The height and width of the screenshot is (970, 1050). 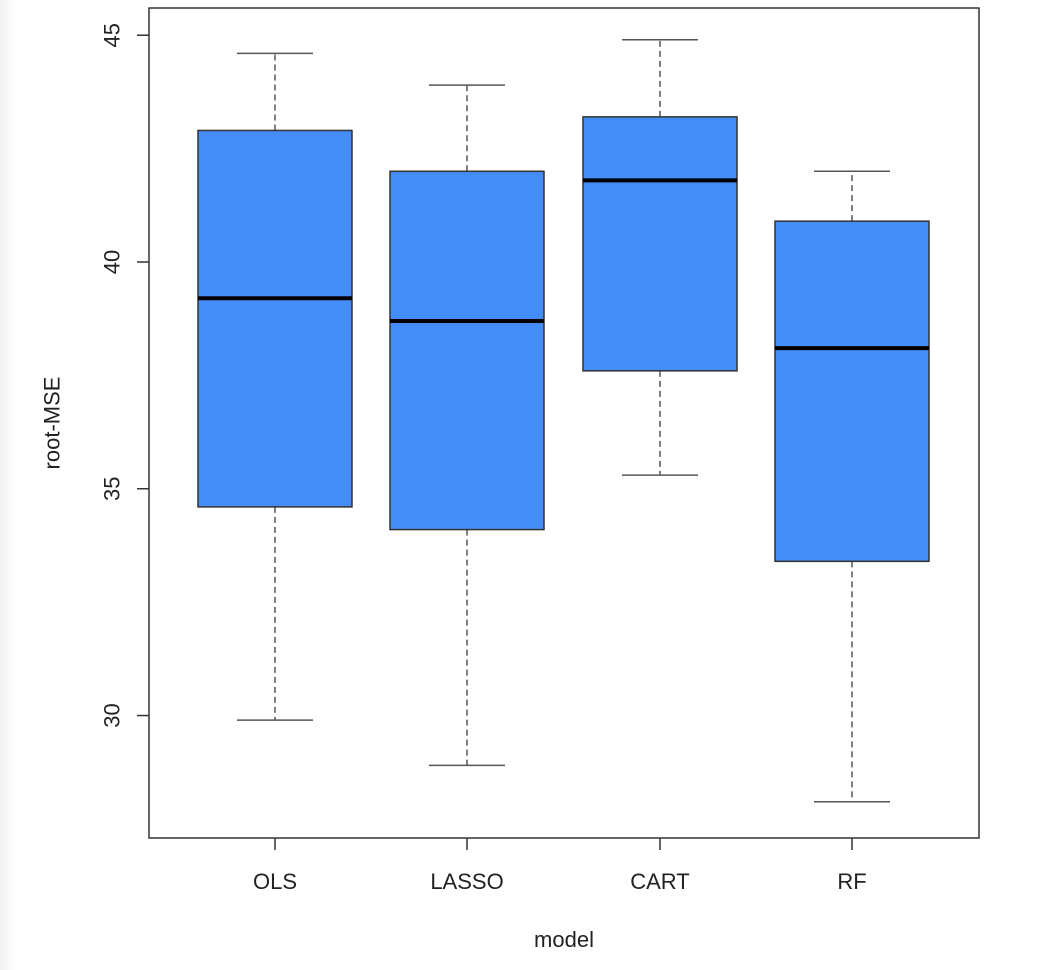 What do you see at coordinates (112, 715) in the screenshot?
I see `y-tick-label: 30` at bounding box center [112, 715].